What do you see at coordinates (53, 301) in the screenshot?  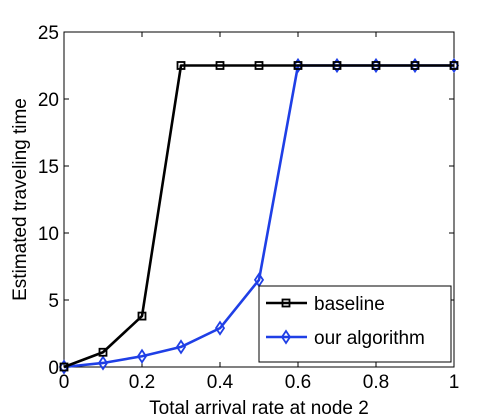 I see `y-tick-label: 5` at bounding box center [53, 301].